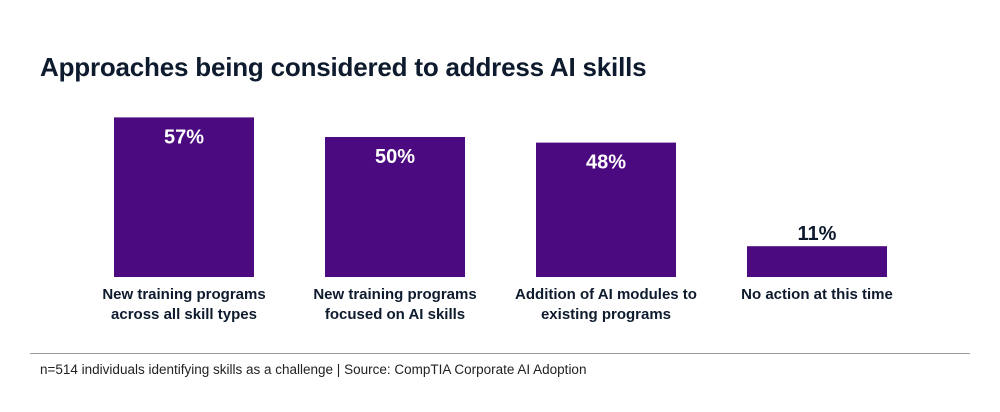 The image size is (1000, 412). I want to click on category-label-2-line-1: New training programs, so click(394, 294).